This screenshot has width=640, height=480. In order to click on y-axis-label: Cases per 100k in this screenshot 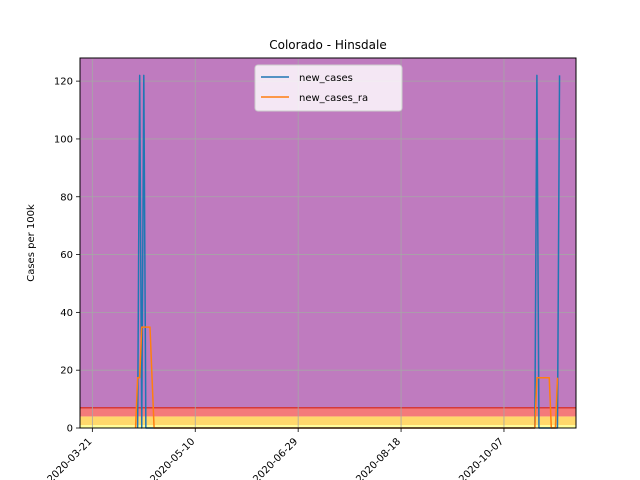, I will do `click(31, 243)`.